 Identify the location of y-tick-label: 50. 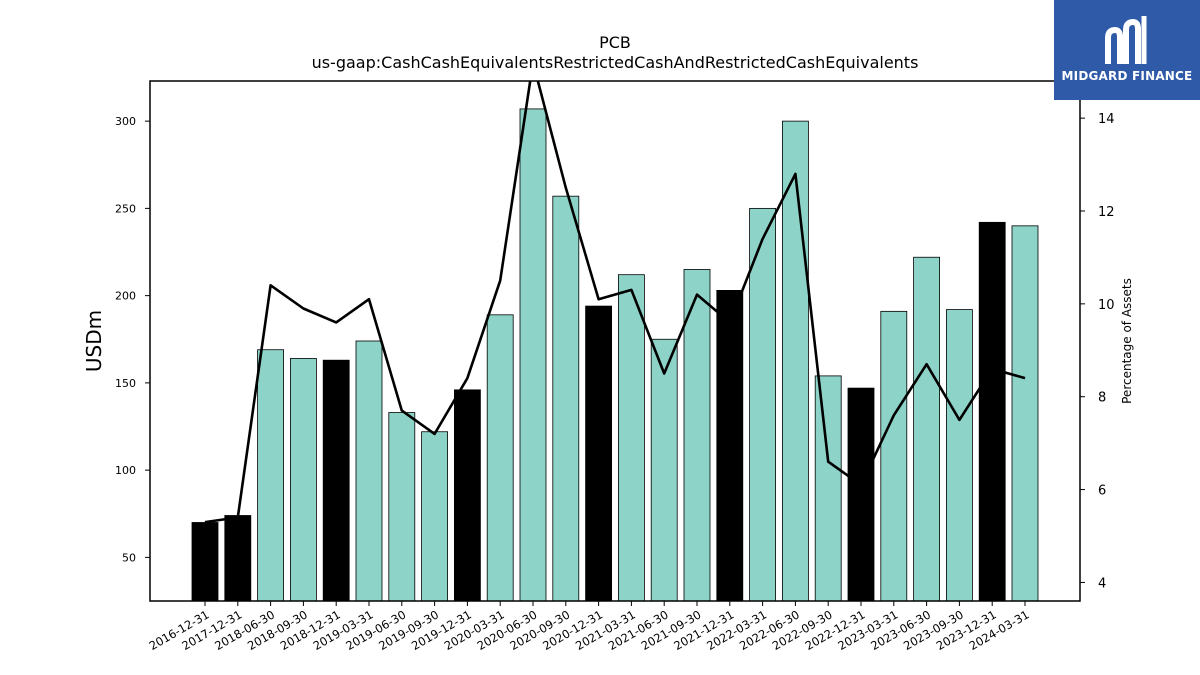
(129, 557).